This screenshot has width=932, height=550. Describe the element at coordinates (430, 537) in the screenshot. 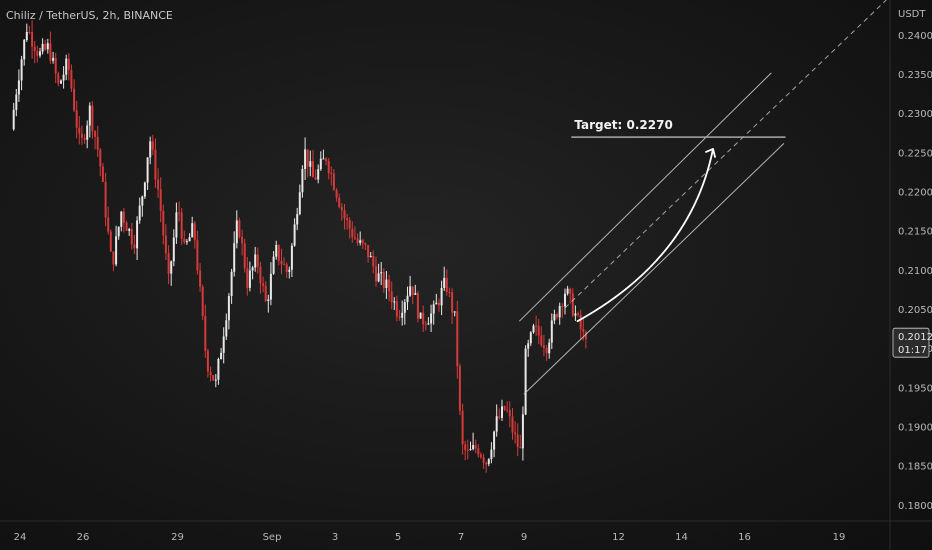

I see `time-axis: 24 26 29 Sep 3 5 7 9 12 14 16 19` at that location.